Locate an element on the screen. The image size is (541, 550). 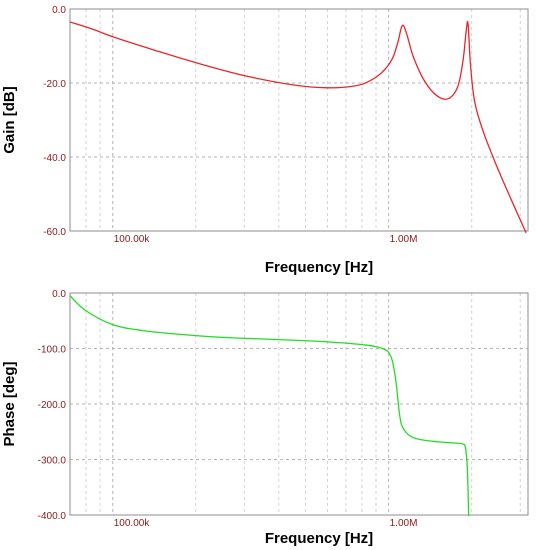
phase-y-tick-label: -300.0 is located at coordinates (52, 461).